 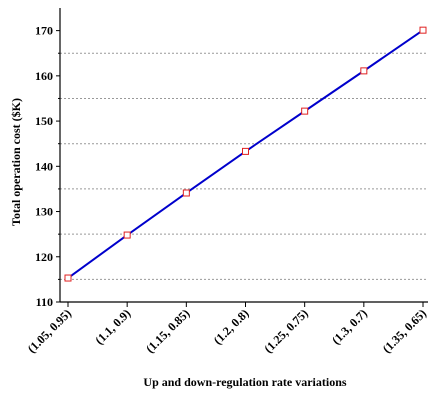 What do you see at coordinates (244, 382) in the screenshot?
I see `x-axis-title: Up and down-regulation rate variations` at bounding box center [244, 382].